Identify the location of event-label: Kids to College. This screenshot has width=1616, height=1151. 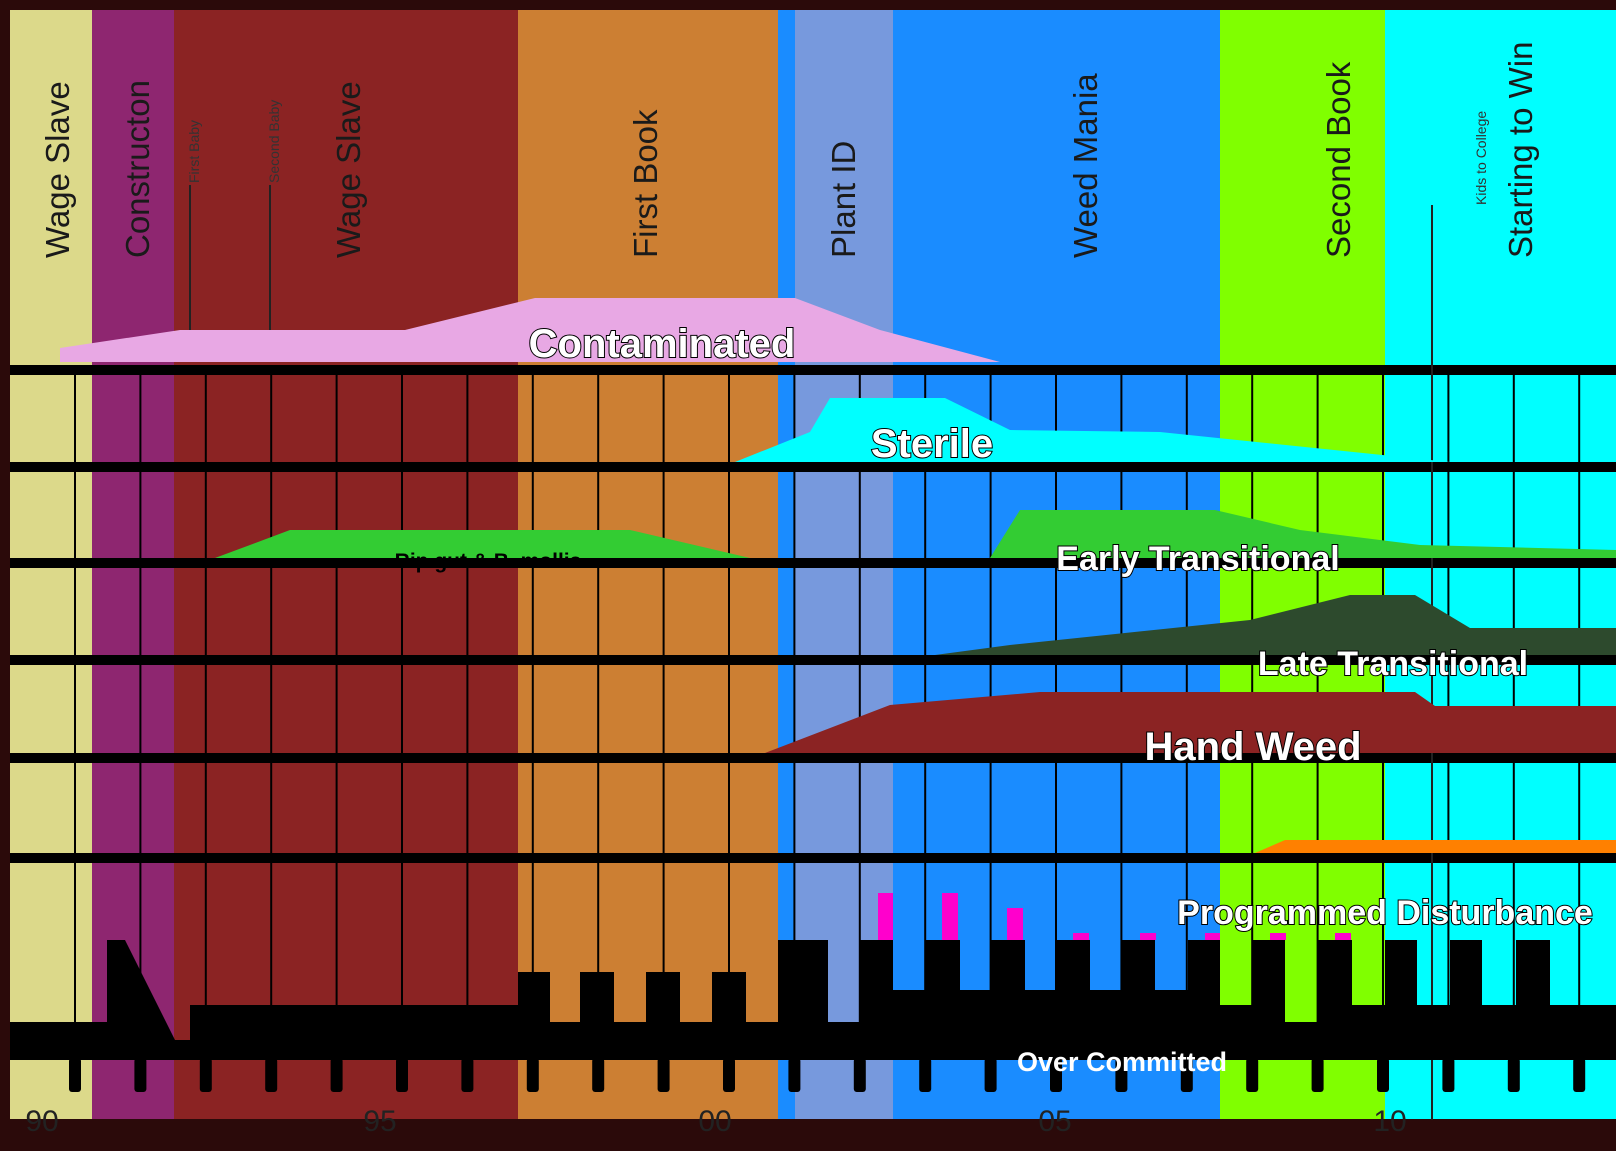
(1481, 158).